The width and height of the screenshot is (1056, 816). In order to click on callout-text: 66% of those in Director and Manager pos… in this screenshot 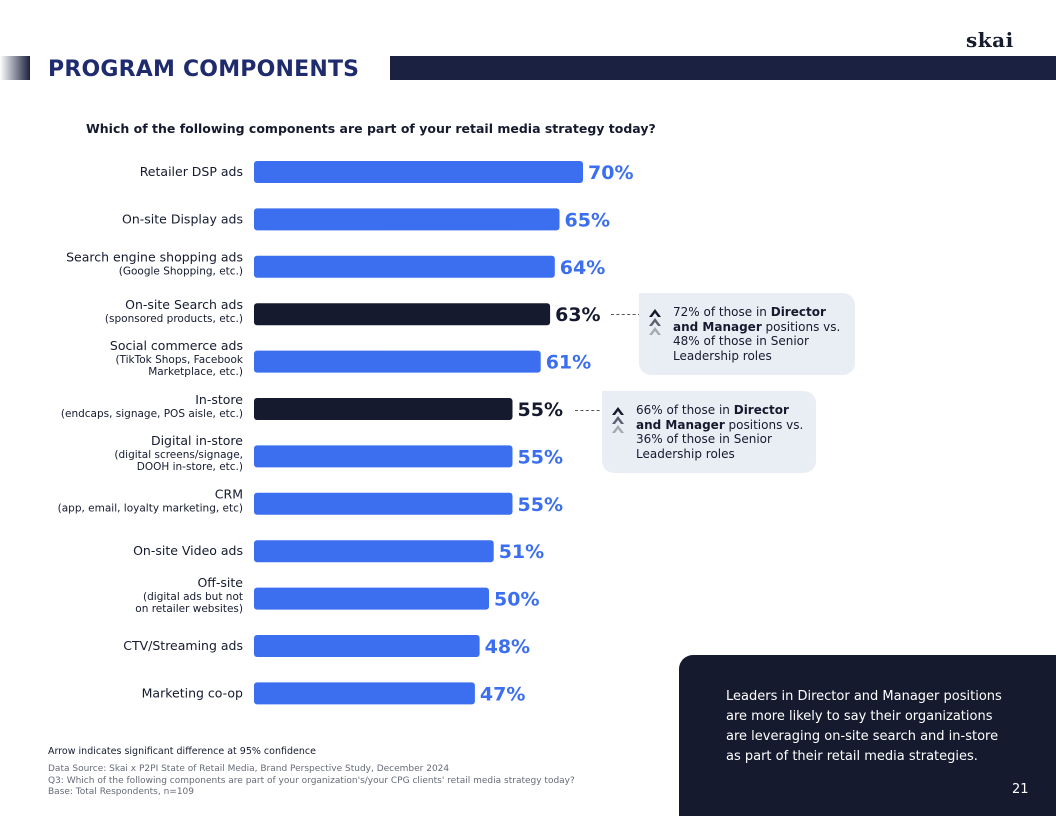, I will do `click(720, 432)`.